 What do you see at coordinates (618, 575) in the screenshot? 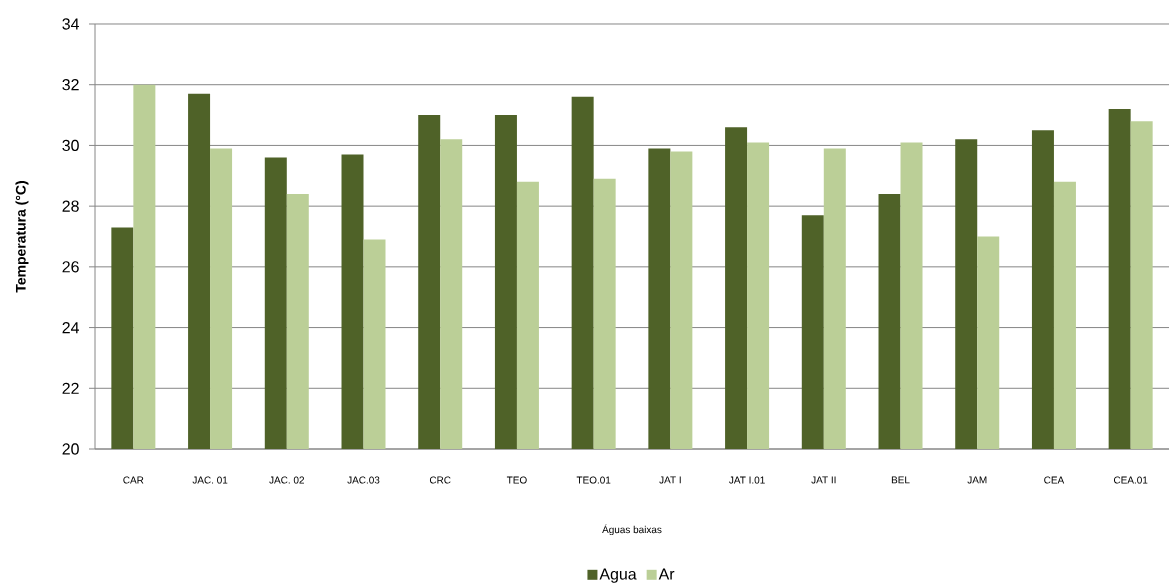
I see `legend-label: Agua` at bounding box center [618, 575].